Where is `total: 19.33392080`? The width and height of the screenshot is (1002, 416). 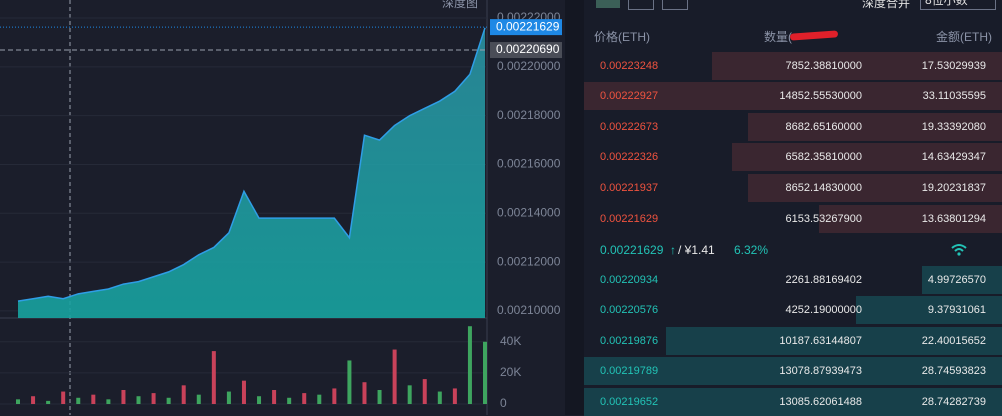
total: 19.33392080 is located at coordinates (953, 127).